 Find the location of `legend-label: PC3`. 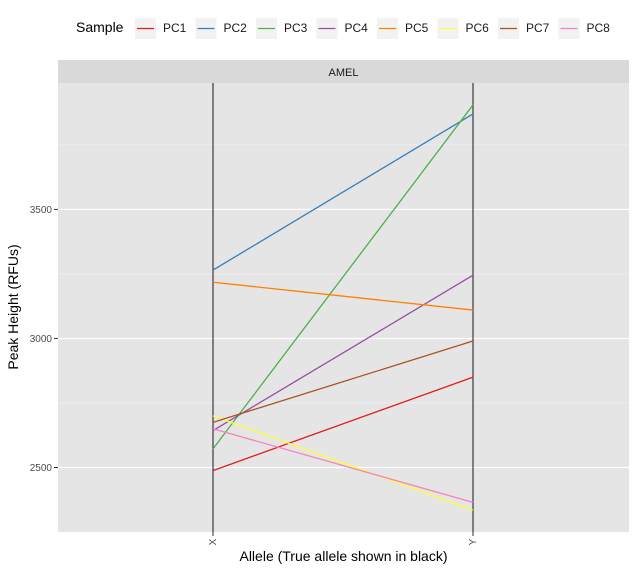

legend-label: PC3 is located at coordinates (296, 28).